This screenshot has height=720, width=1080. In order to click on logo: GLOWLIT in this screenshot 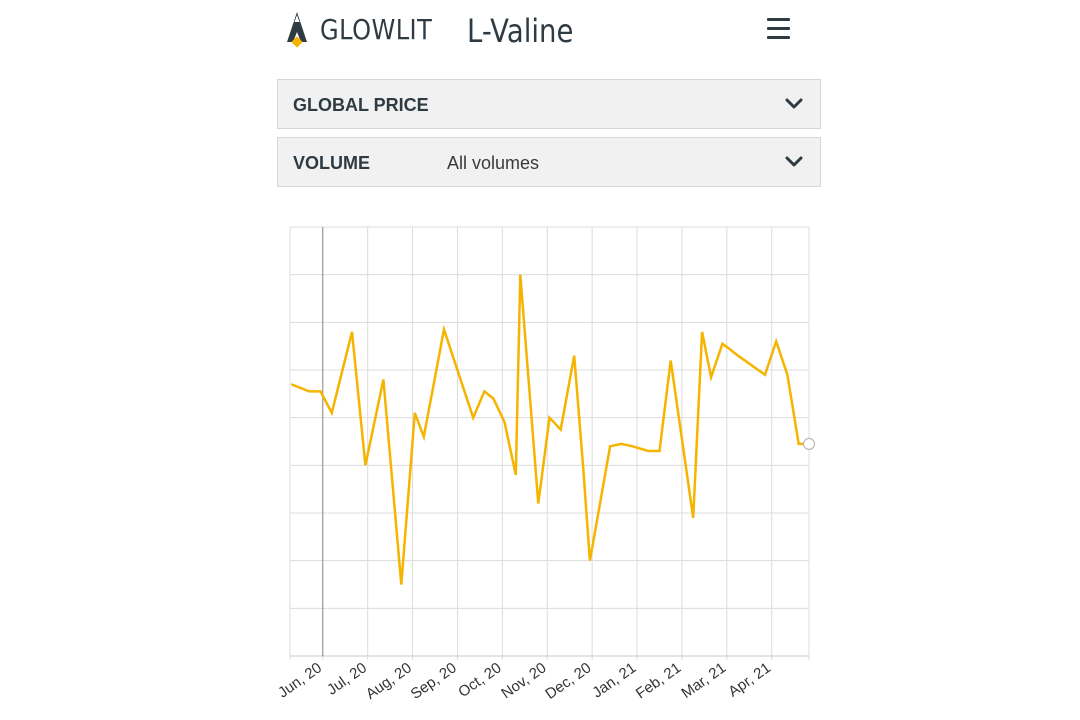, I will do `click(367, 29)`.